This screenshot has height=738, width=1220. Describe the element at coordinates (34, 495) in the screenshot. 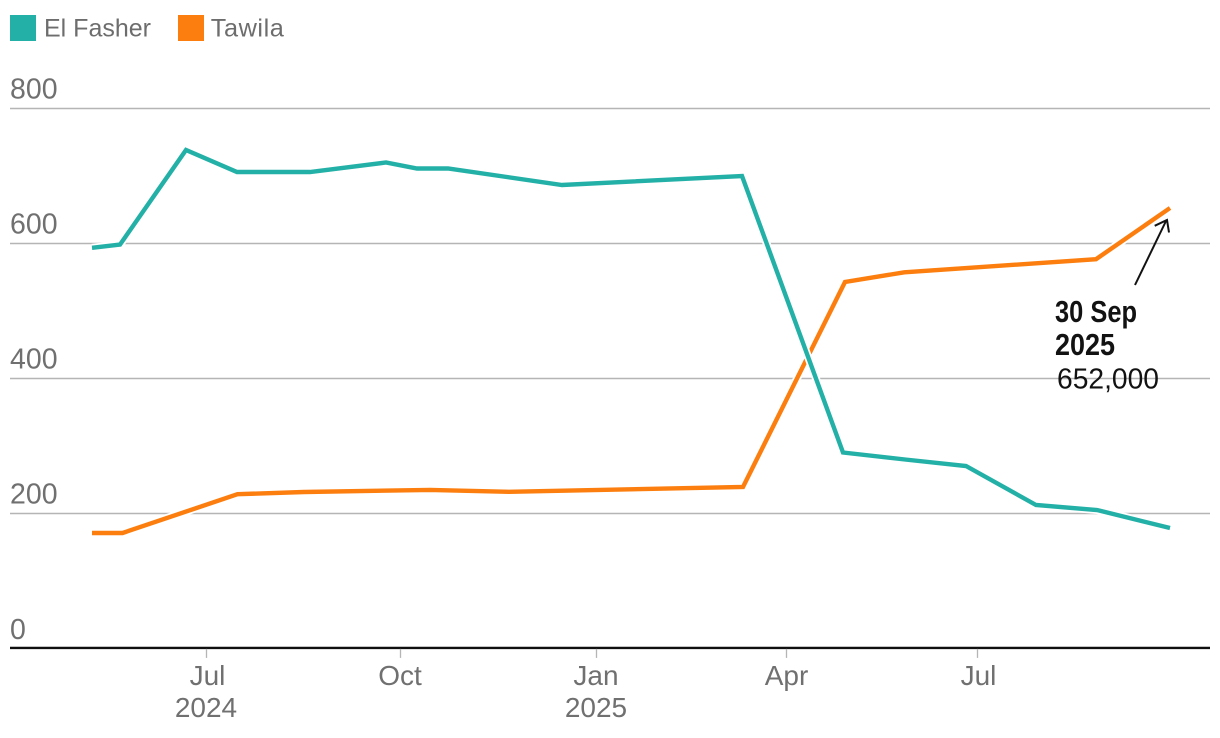

I see `svg-text: 200` at that location.